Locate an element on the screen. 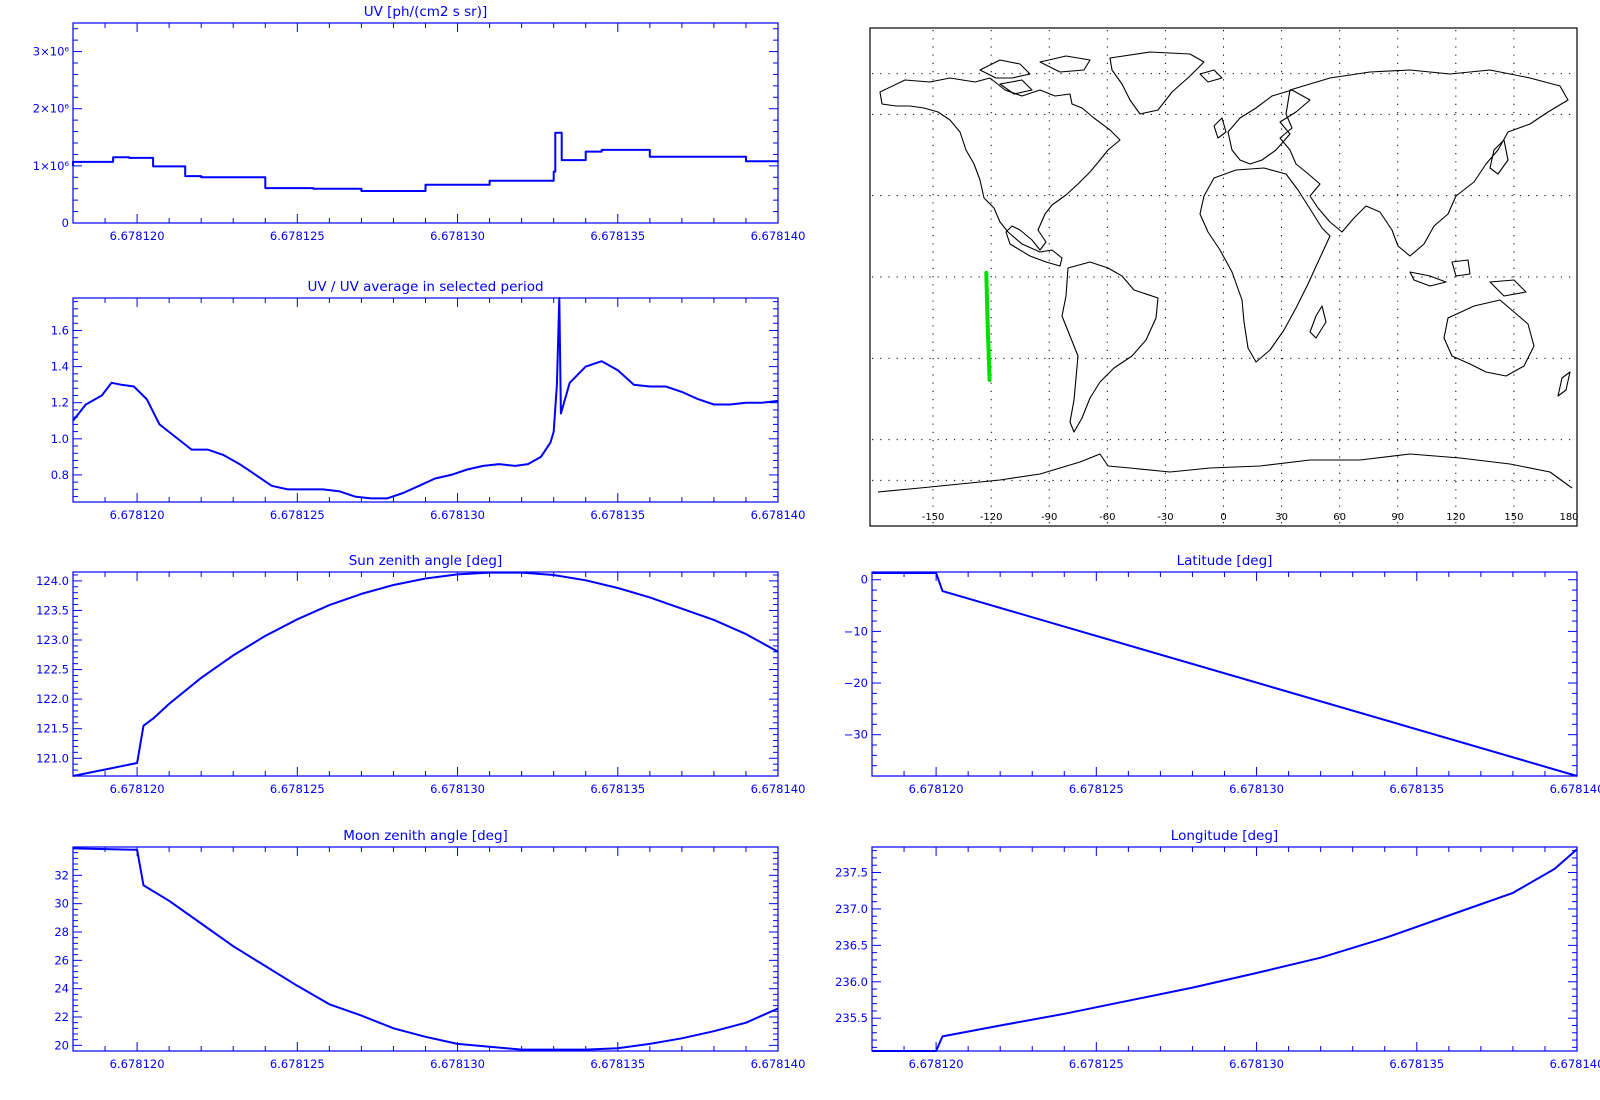  chart-title: Sun zenith angle [deg] is located at coordinates (426, 561).